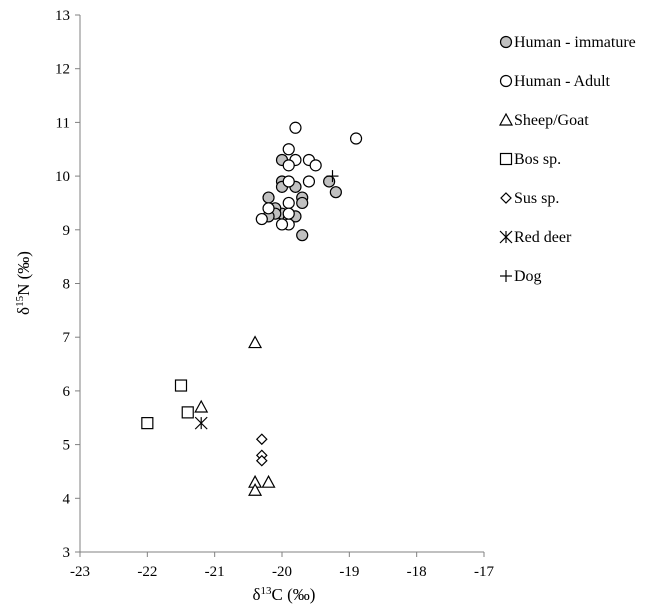  Describe the element at coordinates (349, 572) in the screenshot. I see `x-tick-label: -19` at that location.